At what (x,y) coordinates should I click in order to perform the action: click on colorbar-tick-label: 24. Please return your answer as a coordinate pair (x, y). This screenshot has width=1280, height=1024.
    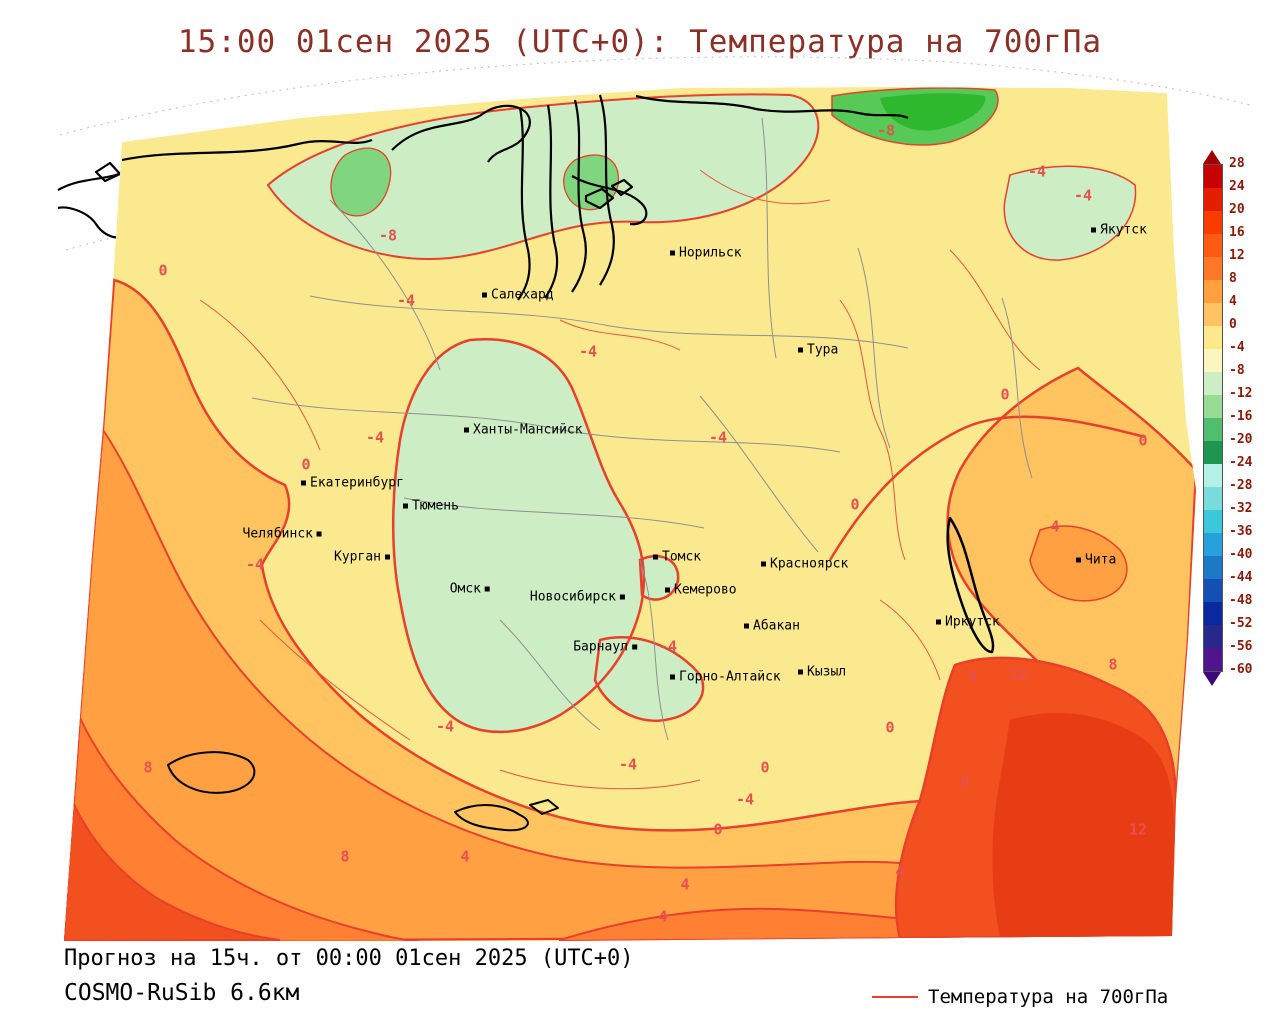
    Looking at the image, I should click on (1237, 186).